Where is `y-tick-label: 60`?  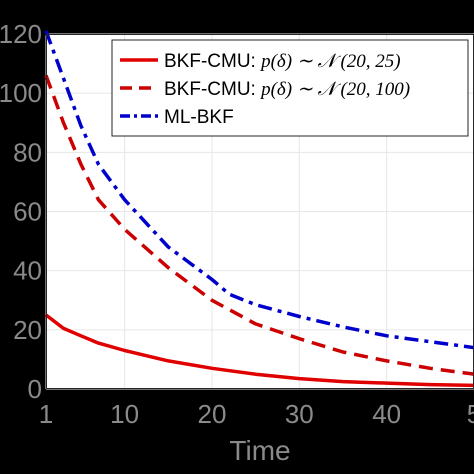 y-tick-label: 60 is located at coordinates (27, 212).